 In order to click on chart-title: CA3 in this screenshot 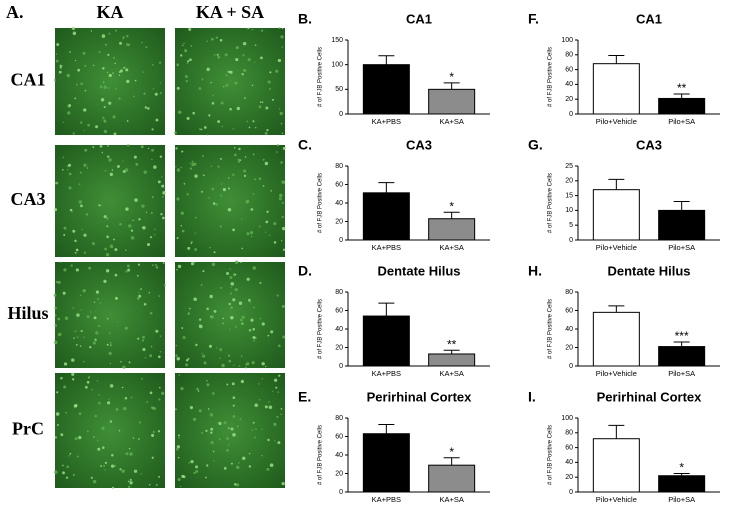, I will do `click(649, 144)`.